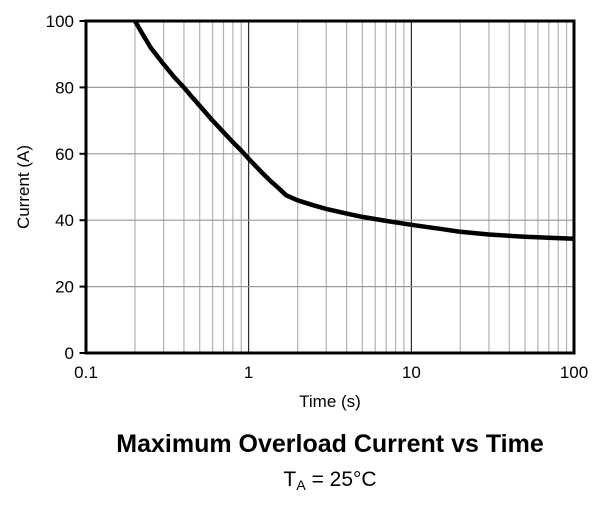 This screenshot has height=511, width=600. What do you see at coordinates (574, 372) in the screenshot?
I see `x-tick-label: 100` at bounding box center [574, 372].